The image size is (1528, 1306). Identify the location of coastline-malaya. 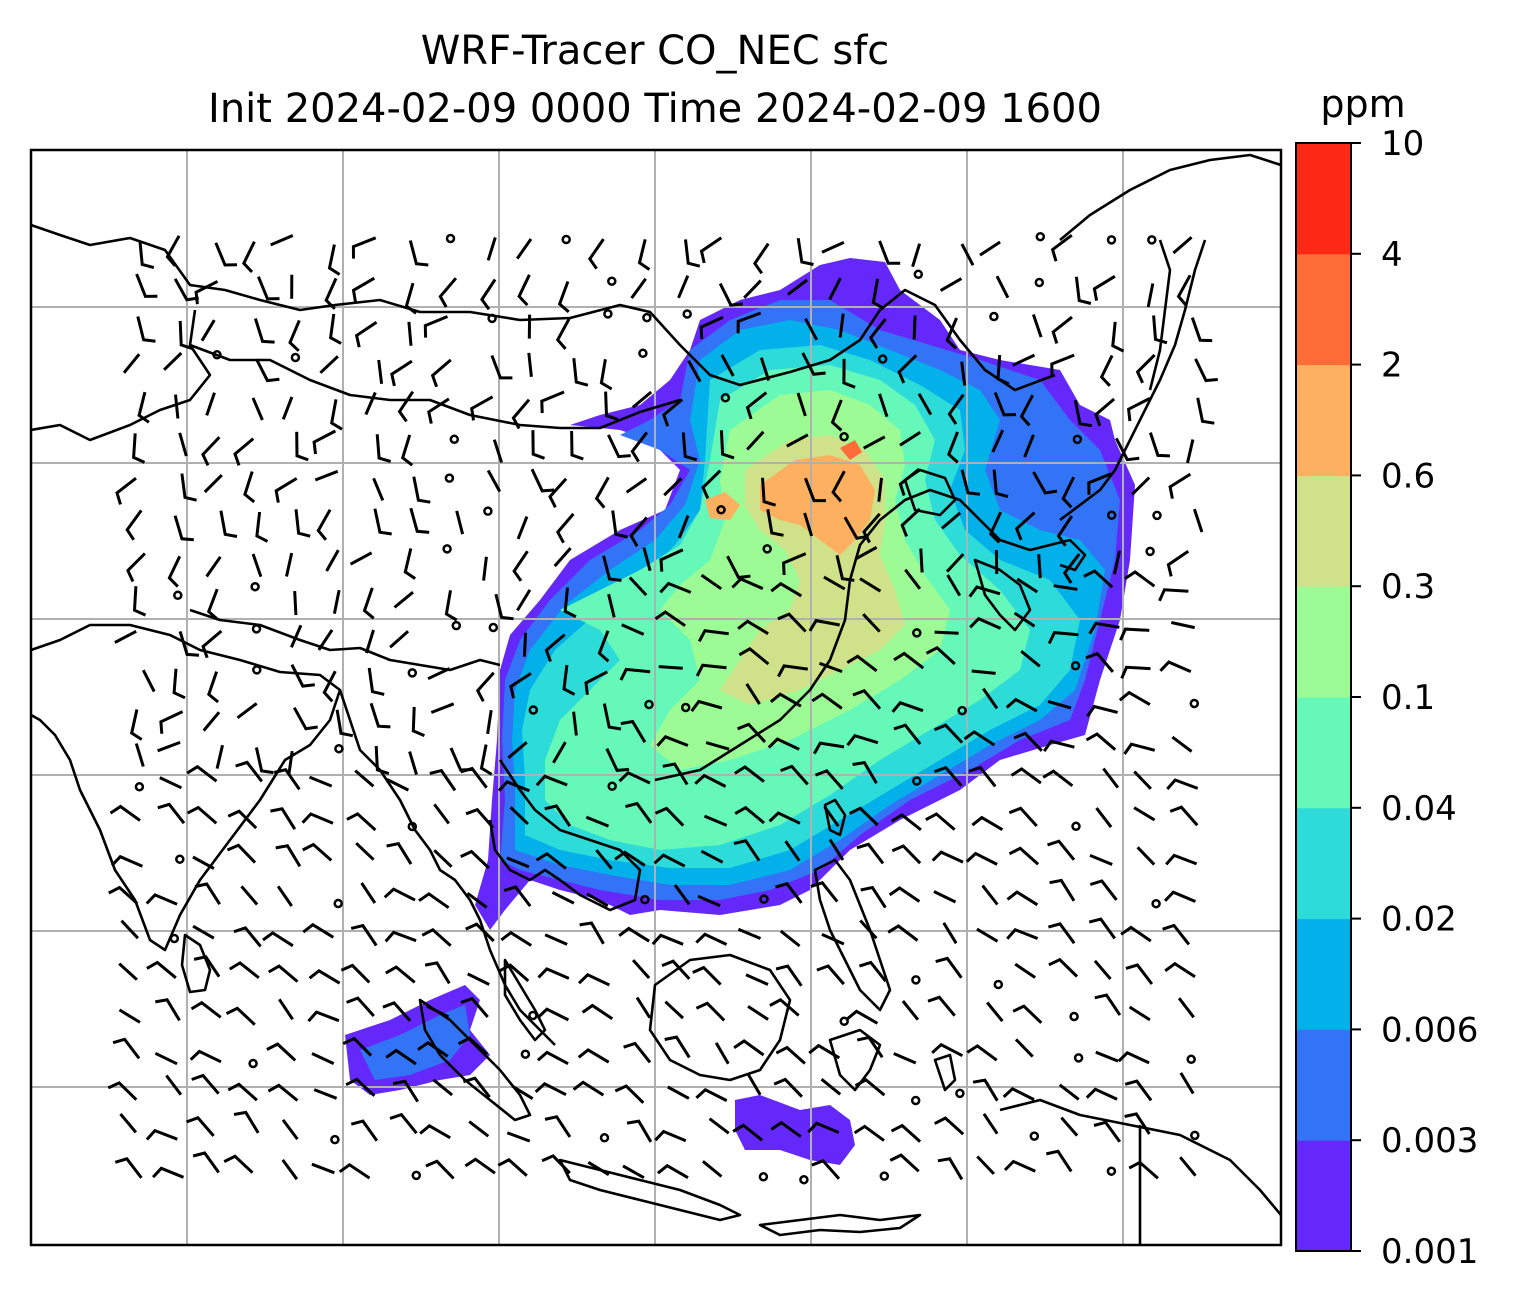
(525, 1000).